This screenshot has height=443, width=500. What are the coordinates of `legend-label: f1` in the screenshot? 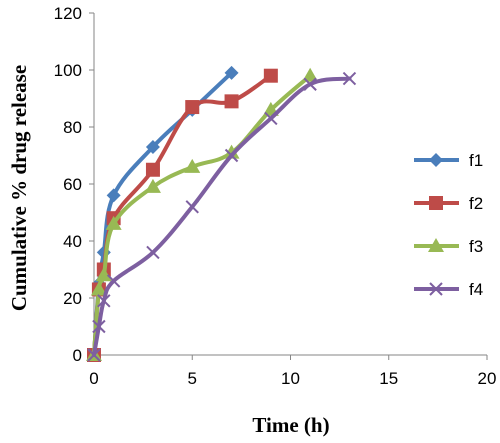 It's located at (476, 160).